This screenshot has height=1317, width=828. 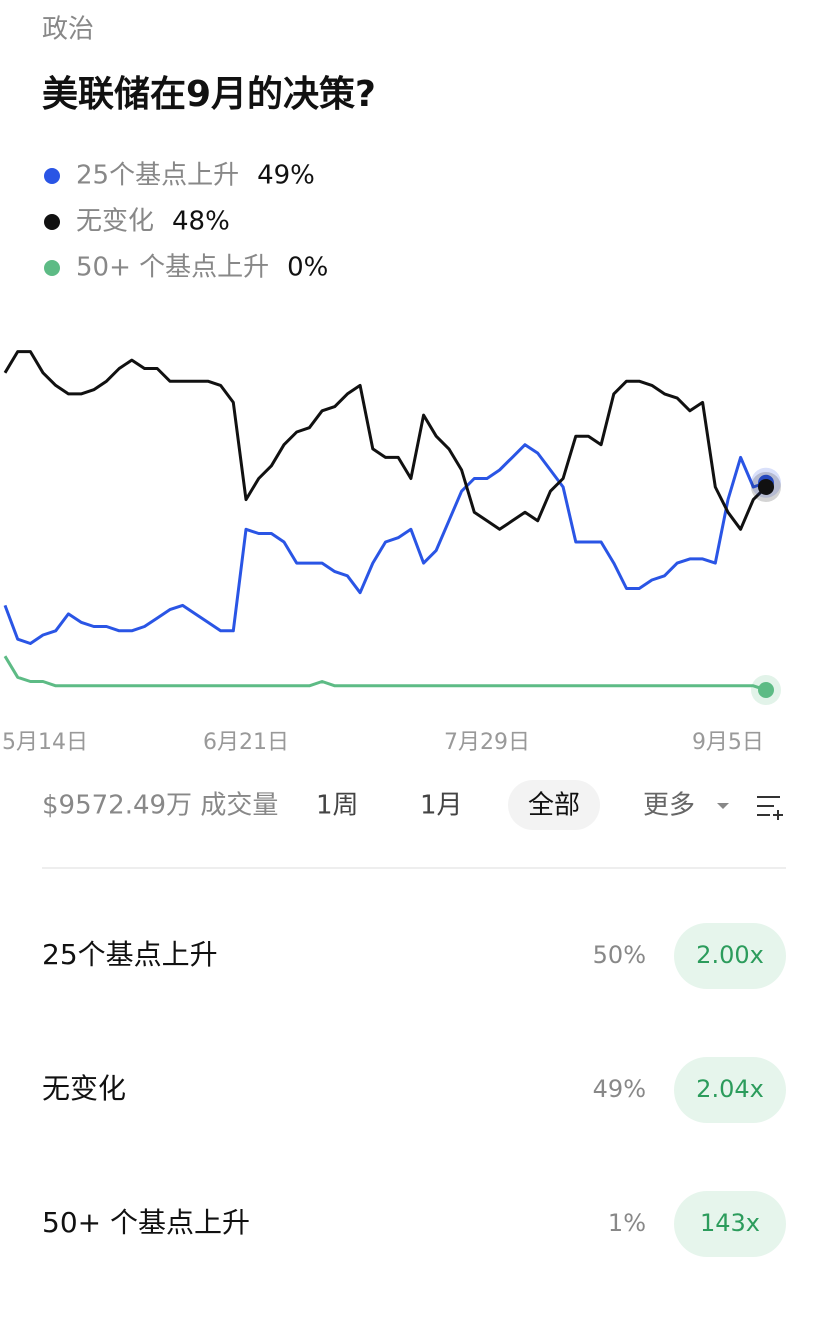 I want to click on more-button: 更多, so click(x=669, y=806).